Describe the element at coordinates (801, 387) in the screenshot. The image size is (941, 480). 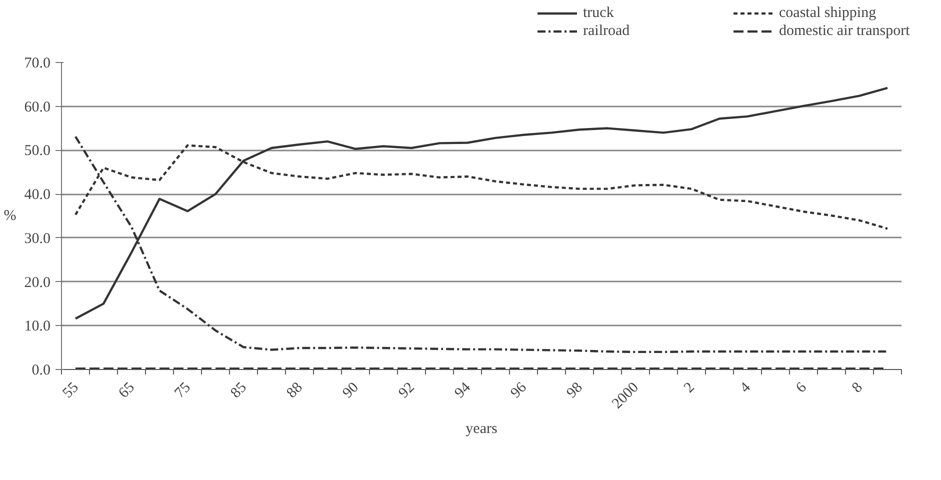
I see `x-tick-label: 6` at that location.